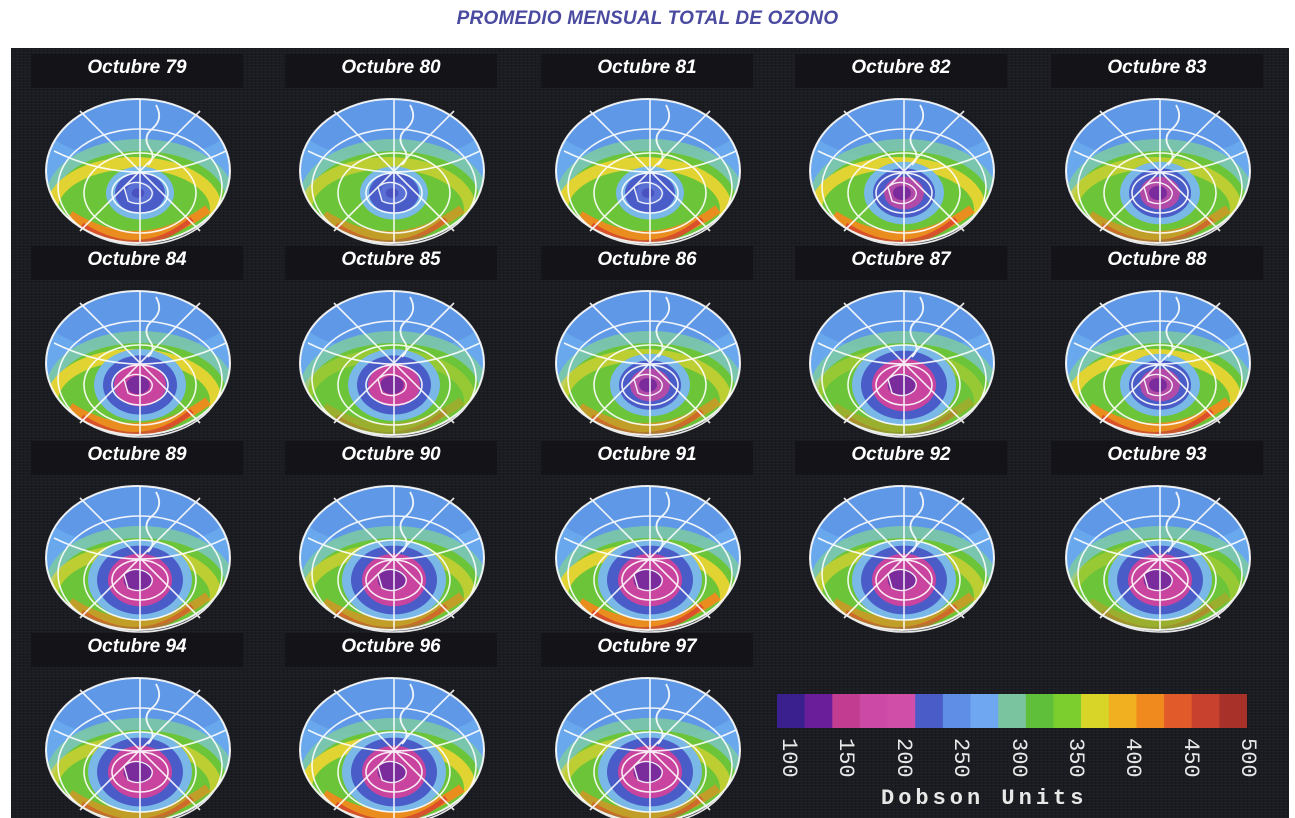 The height and width of the screenshot is (818, 1295). What do you see at coordinates (137, 71) in the screenshot?
I see `panel-label: Octubre 79` at bounding box center [137, 71].